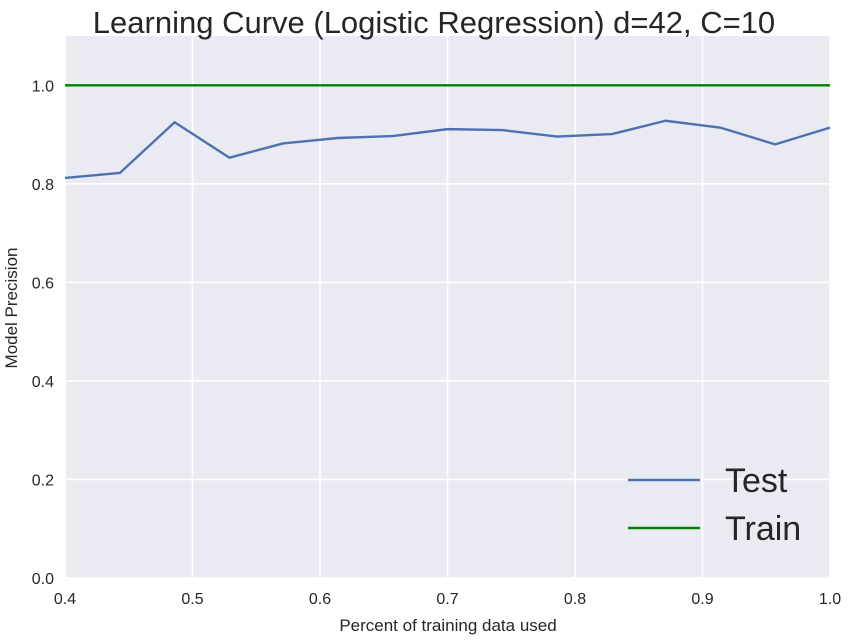  What do you see at coordinates (714, 505) in the screenshot?
I see `legend: Test Train` at bounding box center [714, 505].